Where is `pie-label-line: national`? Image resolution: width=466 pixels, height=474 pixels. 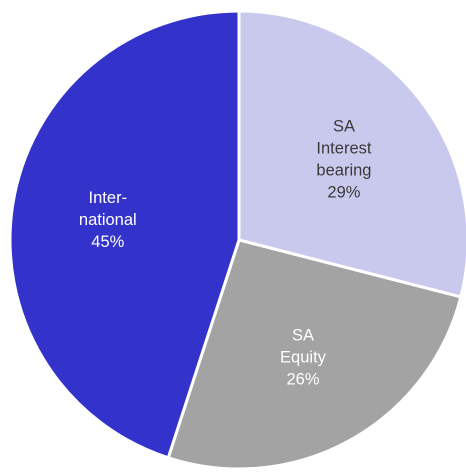
pie-label-line: national is located at coordinates (108, 220).